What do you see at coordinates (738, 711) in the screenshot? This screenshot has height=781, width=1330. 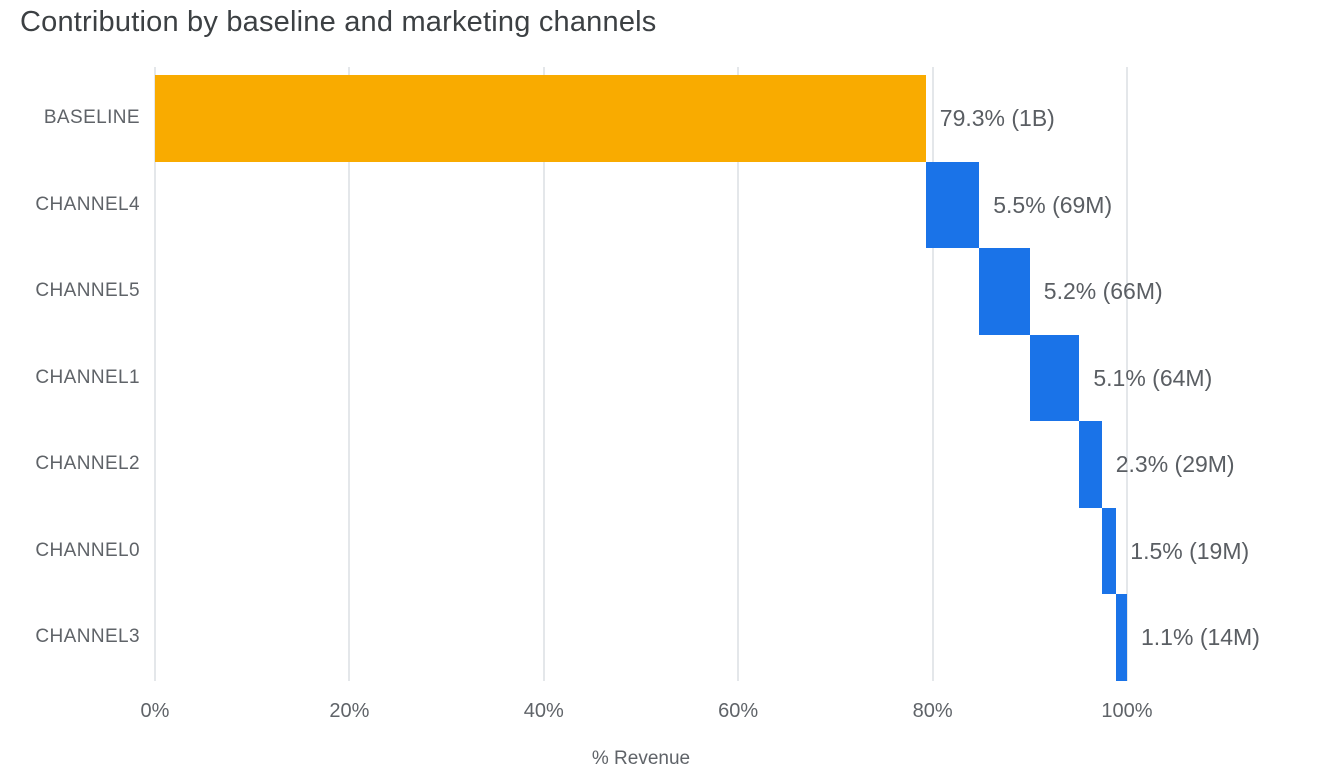 I see `x-tick-label: 60%` at bounding box center [738, 711].